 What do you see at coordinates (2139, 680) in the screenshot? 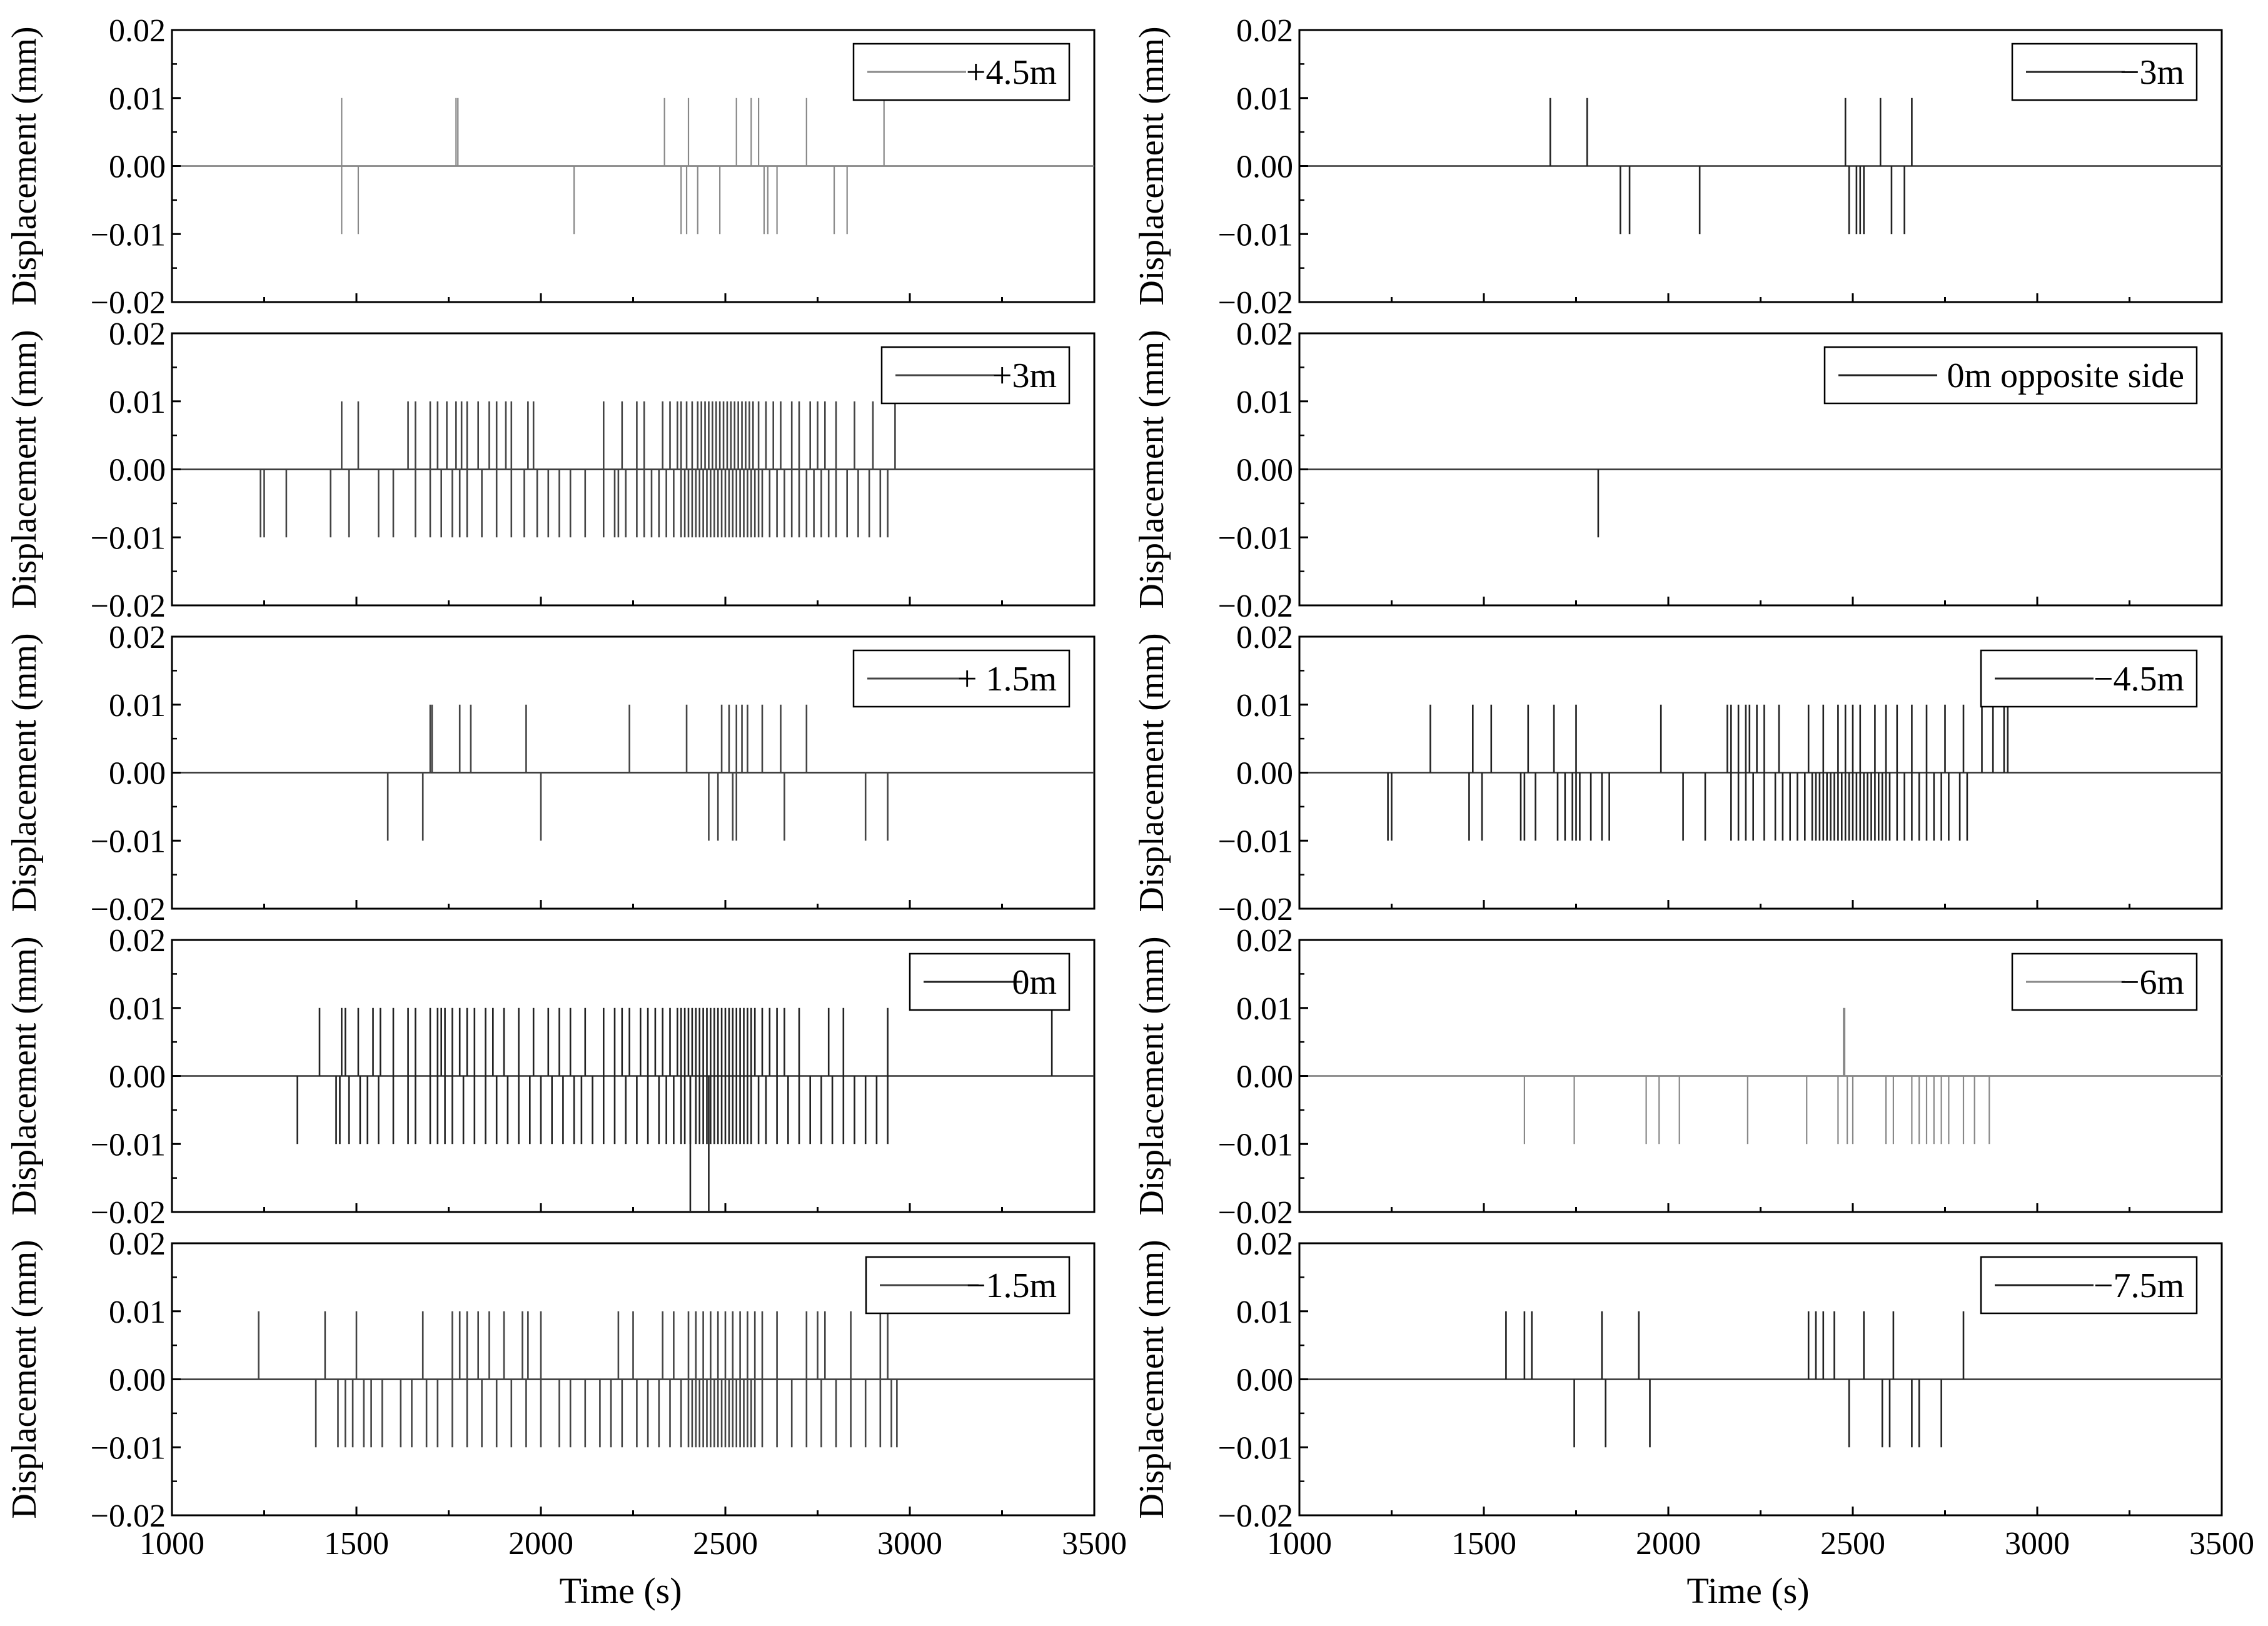
I see `legend-label: −4.5m` at bounding box center [2139, 680].